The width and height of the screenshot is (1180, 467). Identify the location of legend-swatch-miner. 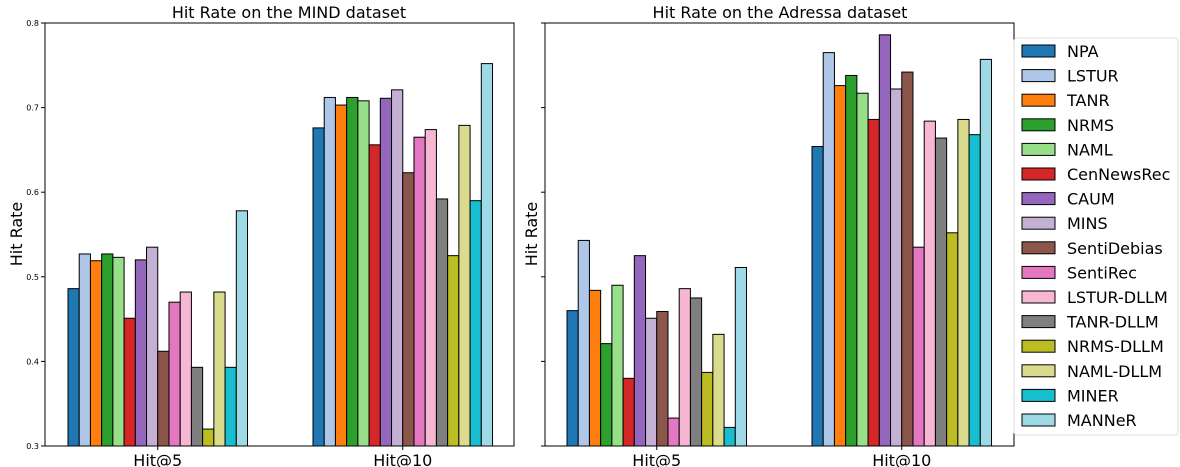
(1038, 395).